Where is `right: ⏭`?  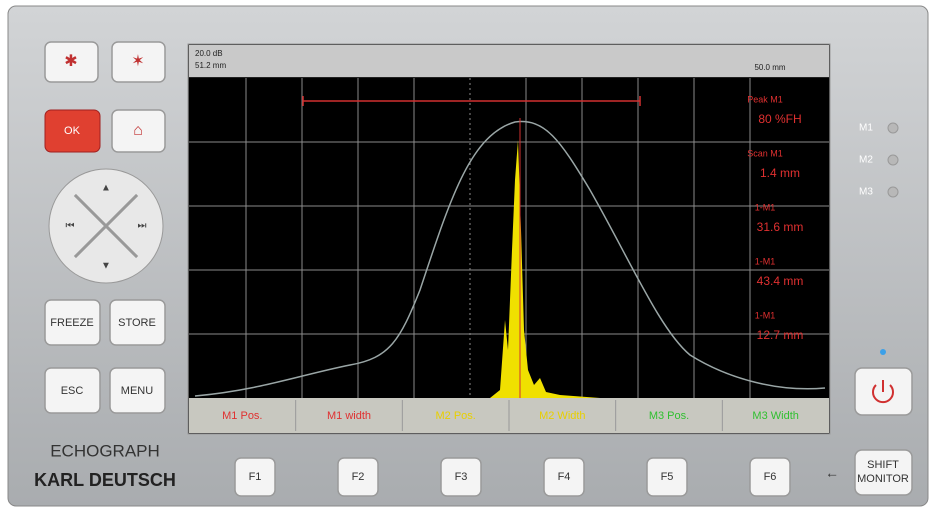 right: ⏭ is located at coordinates (142, 226).